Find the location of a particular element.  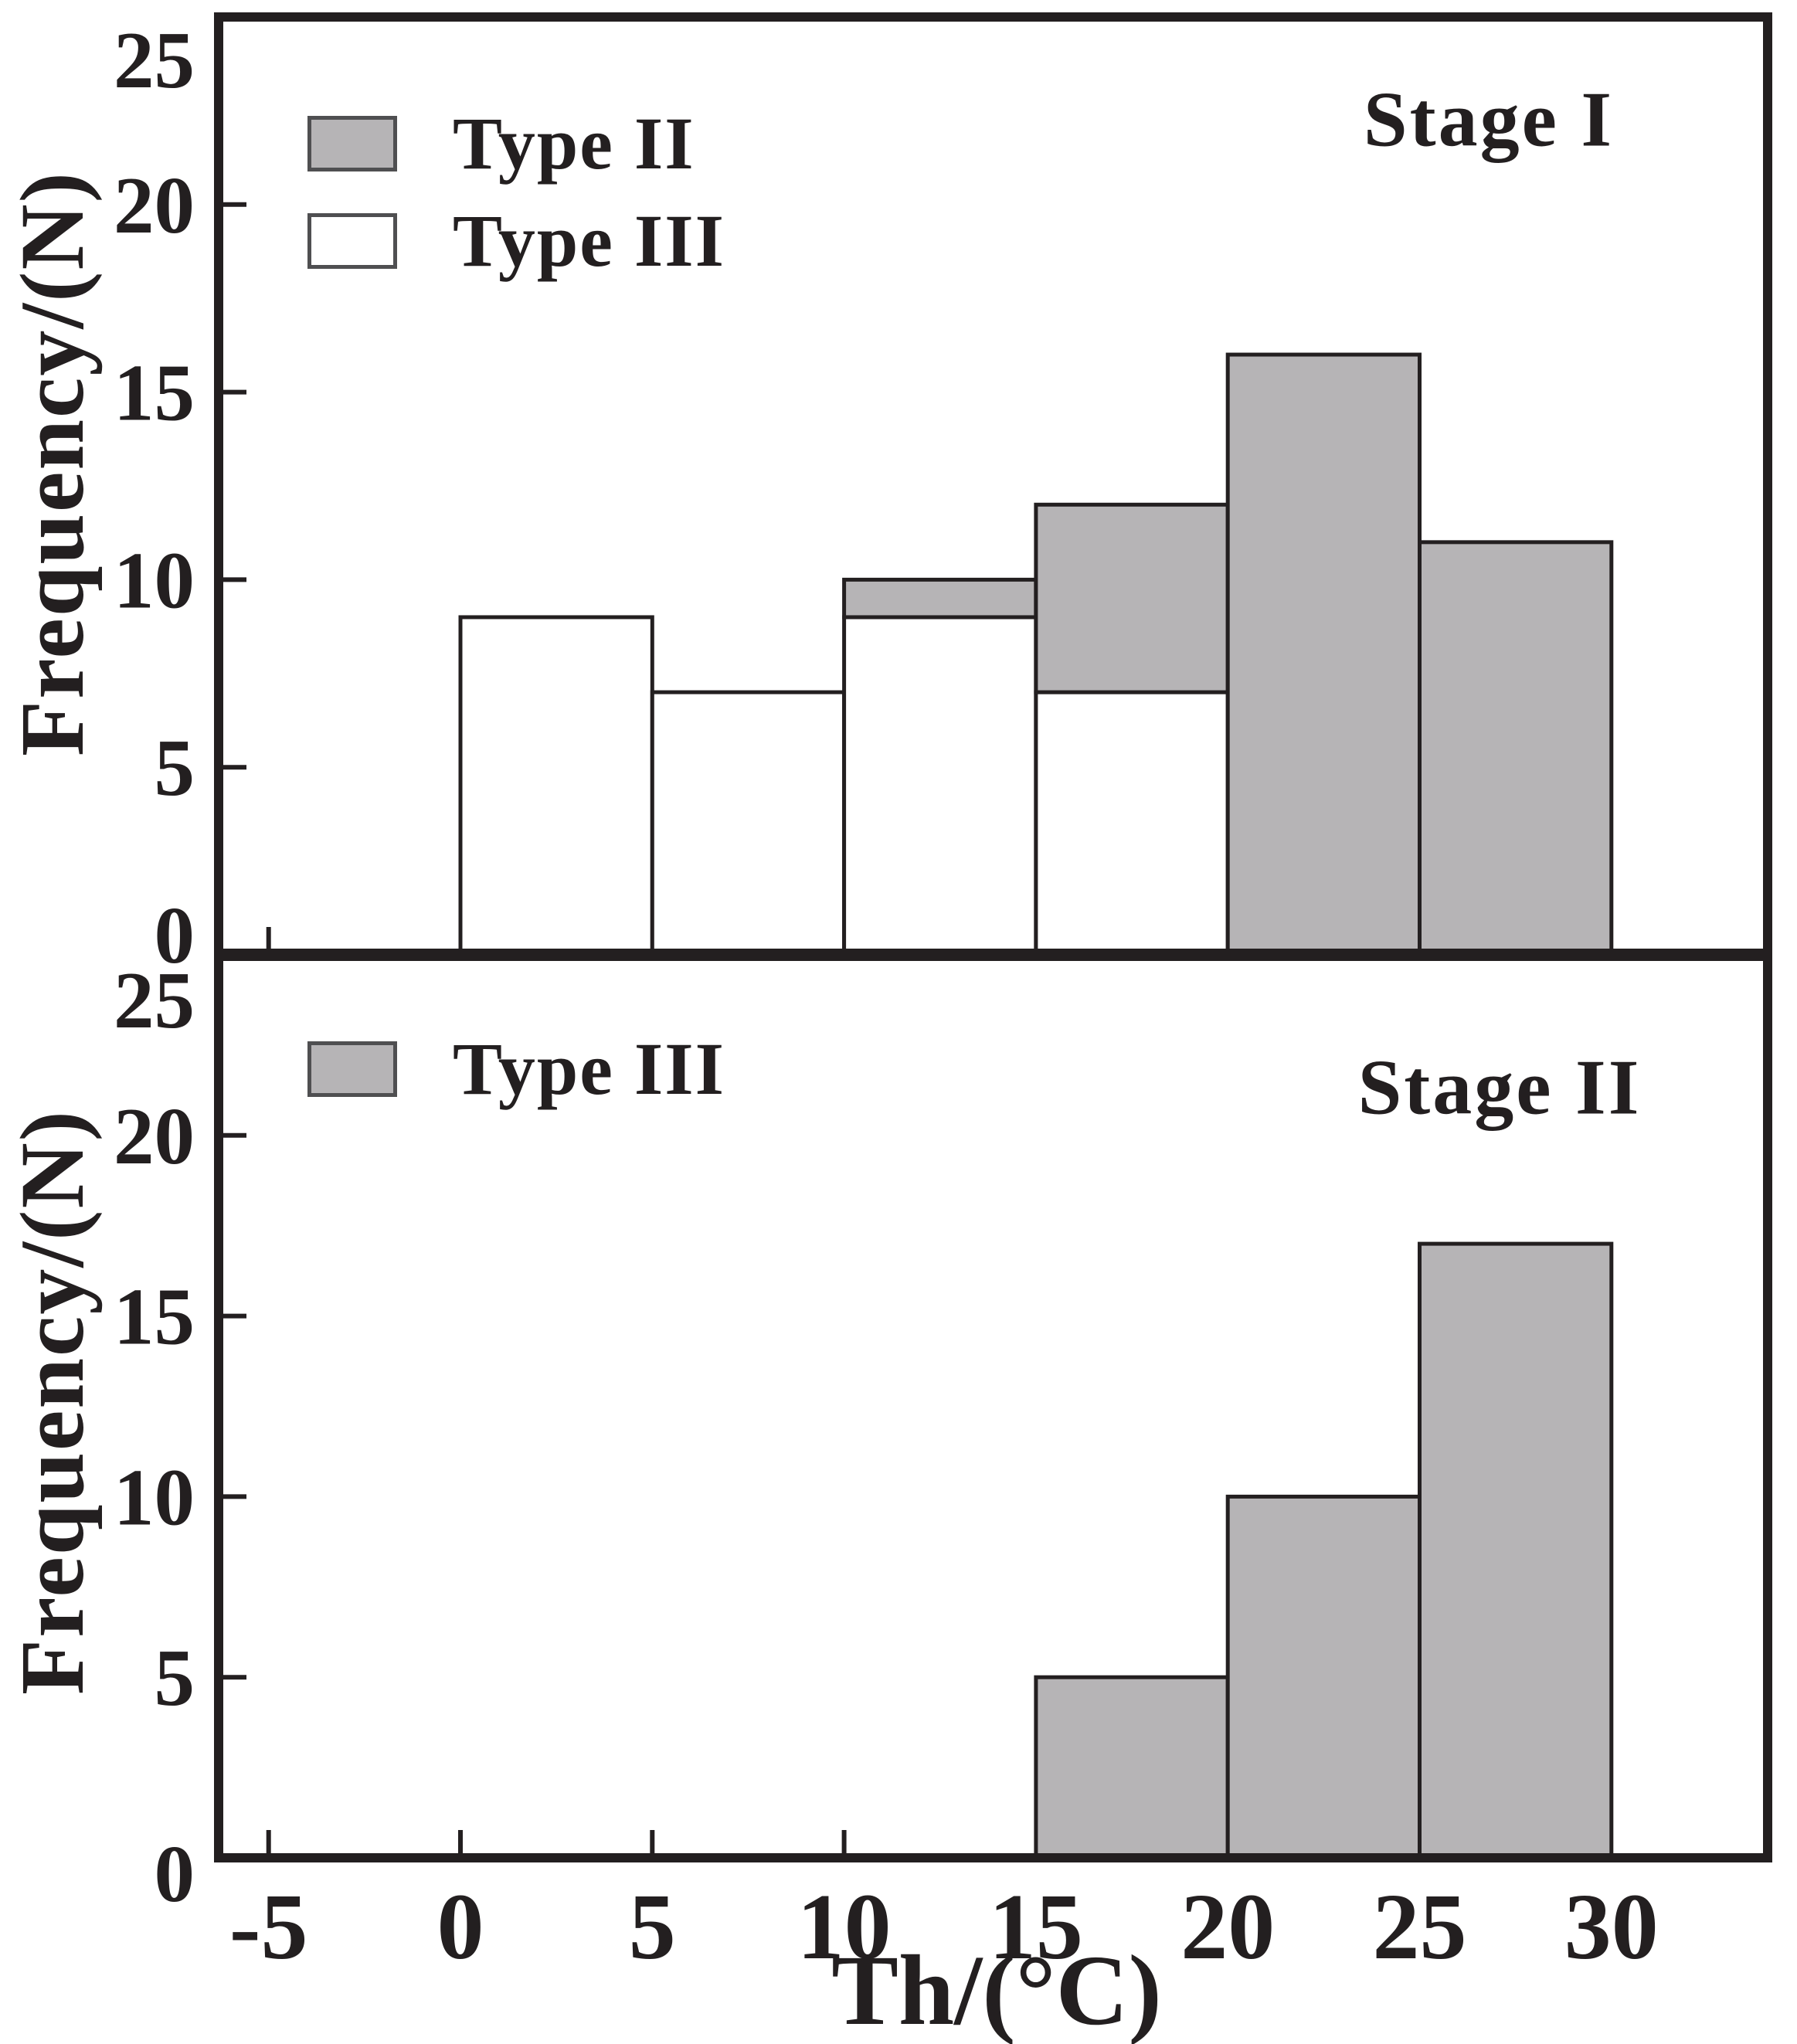

bar-segment-StageI-15-20-TypeII is located at coordinates (1132, 598).